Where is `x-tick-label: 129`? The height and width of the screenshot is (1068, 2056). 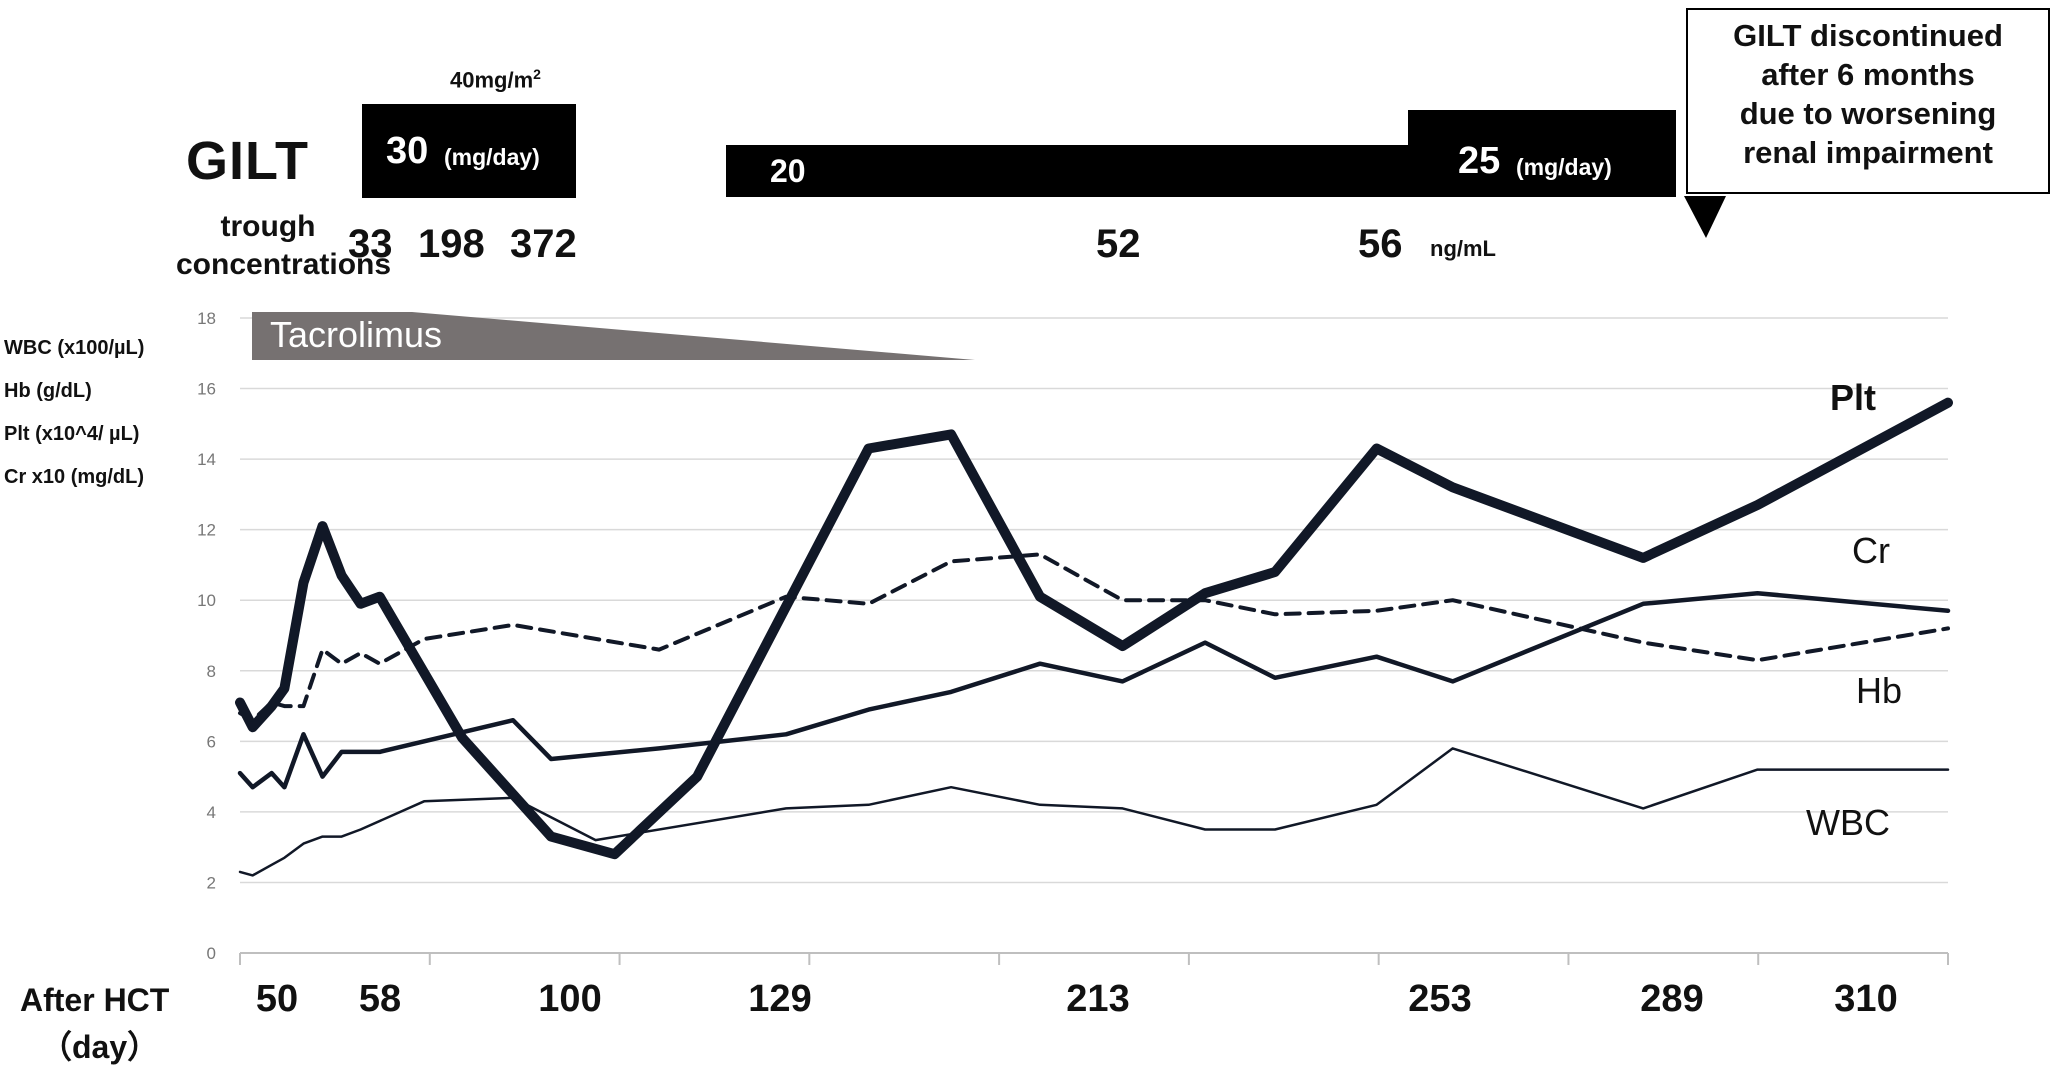 x-tick-label: 129 is located at coordinates (780, 999).